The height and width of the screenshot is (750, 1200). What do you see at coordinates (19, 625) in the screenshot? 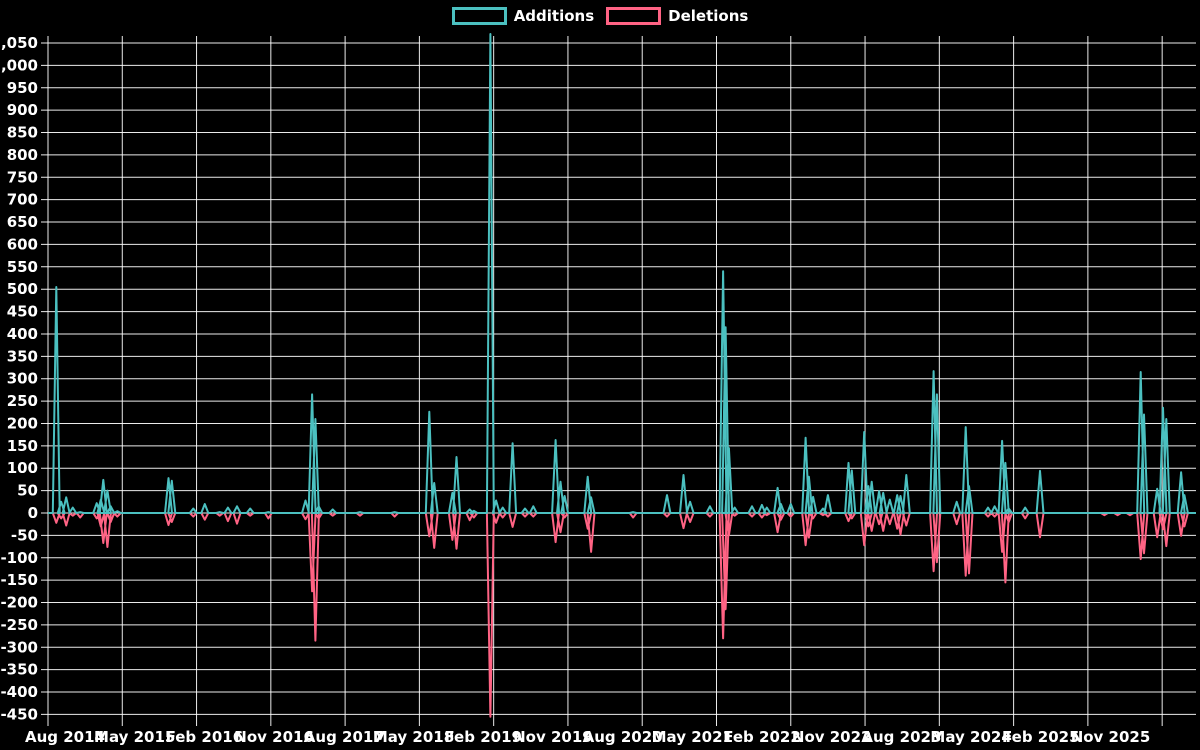
I see `y-tick-label: -250` at bounding box center [19, 625].